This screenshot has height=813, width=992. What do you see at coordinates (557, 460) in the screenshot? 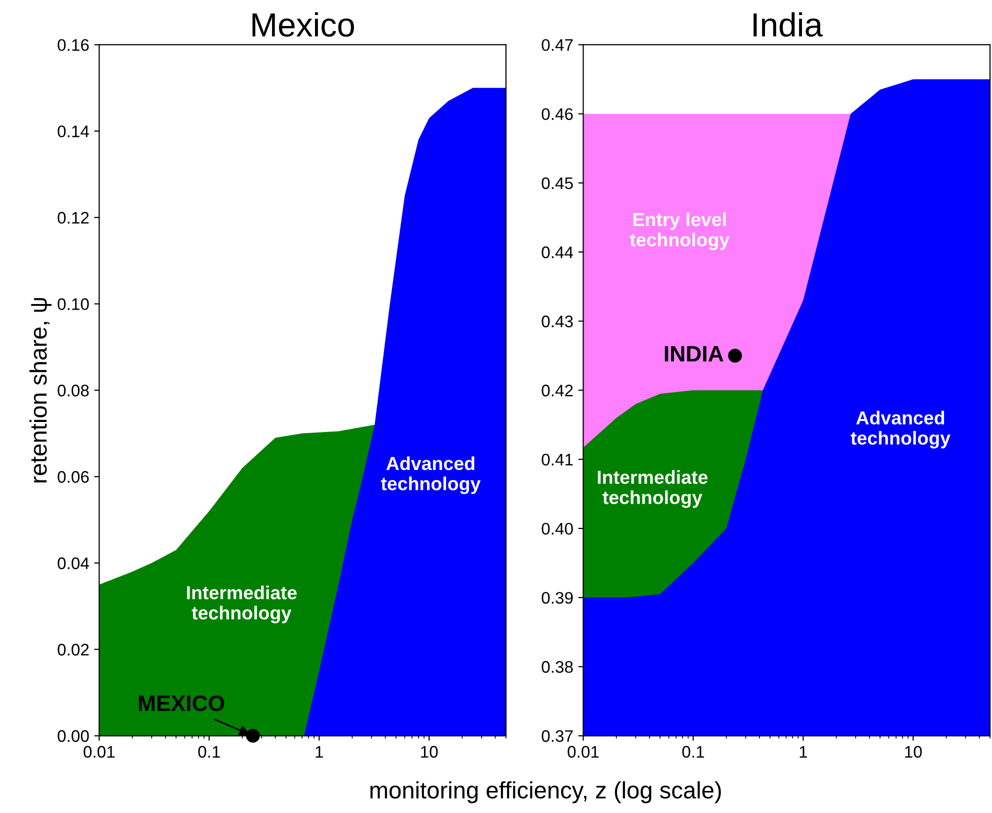
I see `y-tick-label: 0.41` at bounding box center [557, 460].